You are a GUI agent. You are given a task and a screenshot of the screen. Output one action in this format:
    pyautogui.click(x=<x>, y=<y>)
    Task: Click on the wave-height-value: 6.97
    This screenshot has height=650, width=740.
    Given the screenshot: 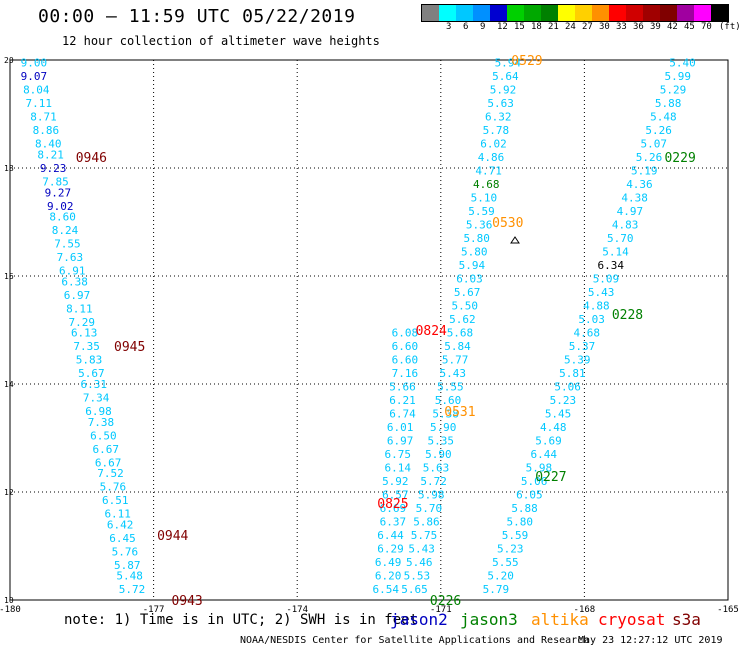 What is the action you would take?
    pyautogui.click(x=77, y=295)
    